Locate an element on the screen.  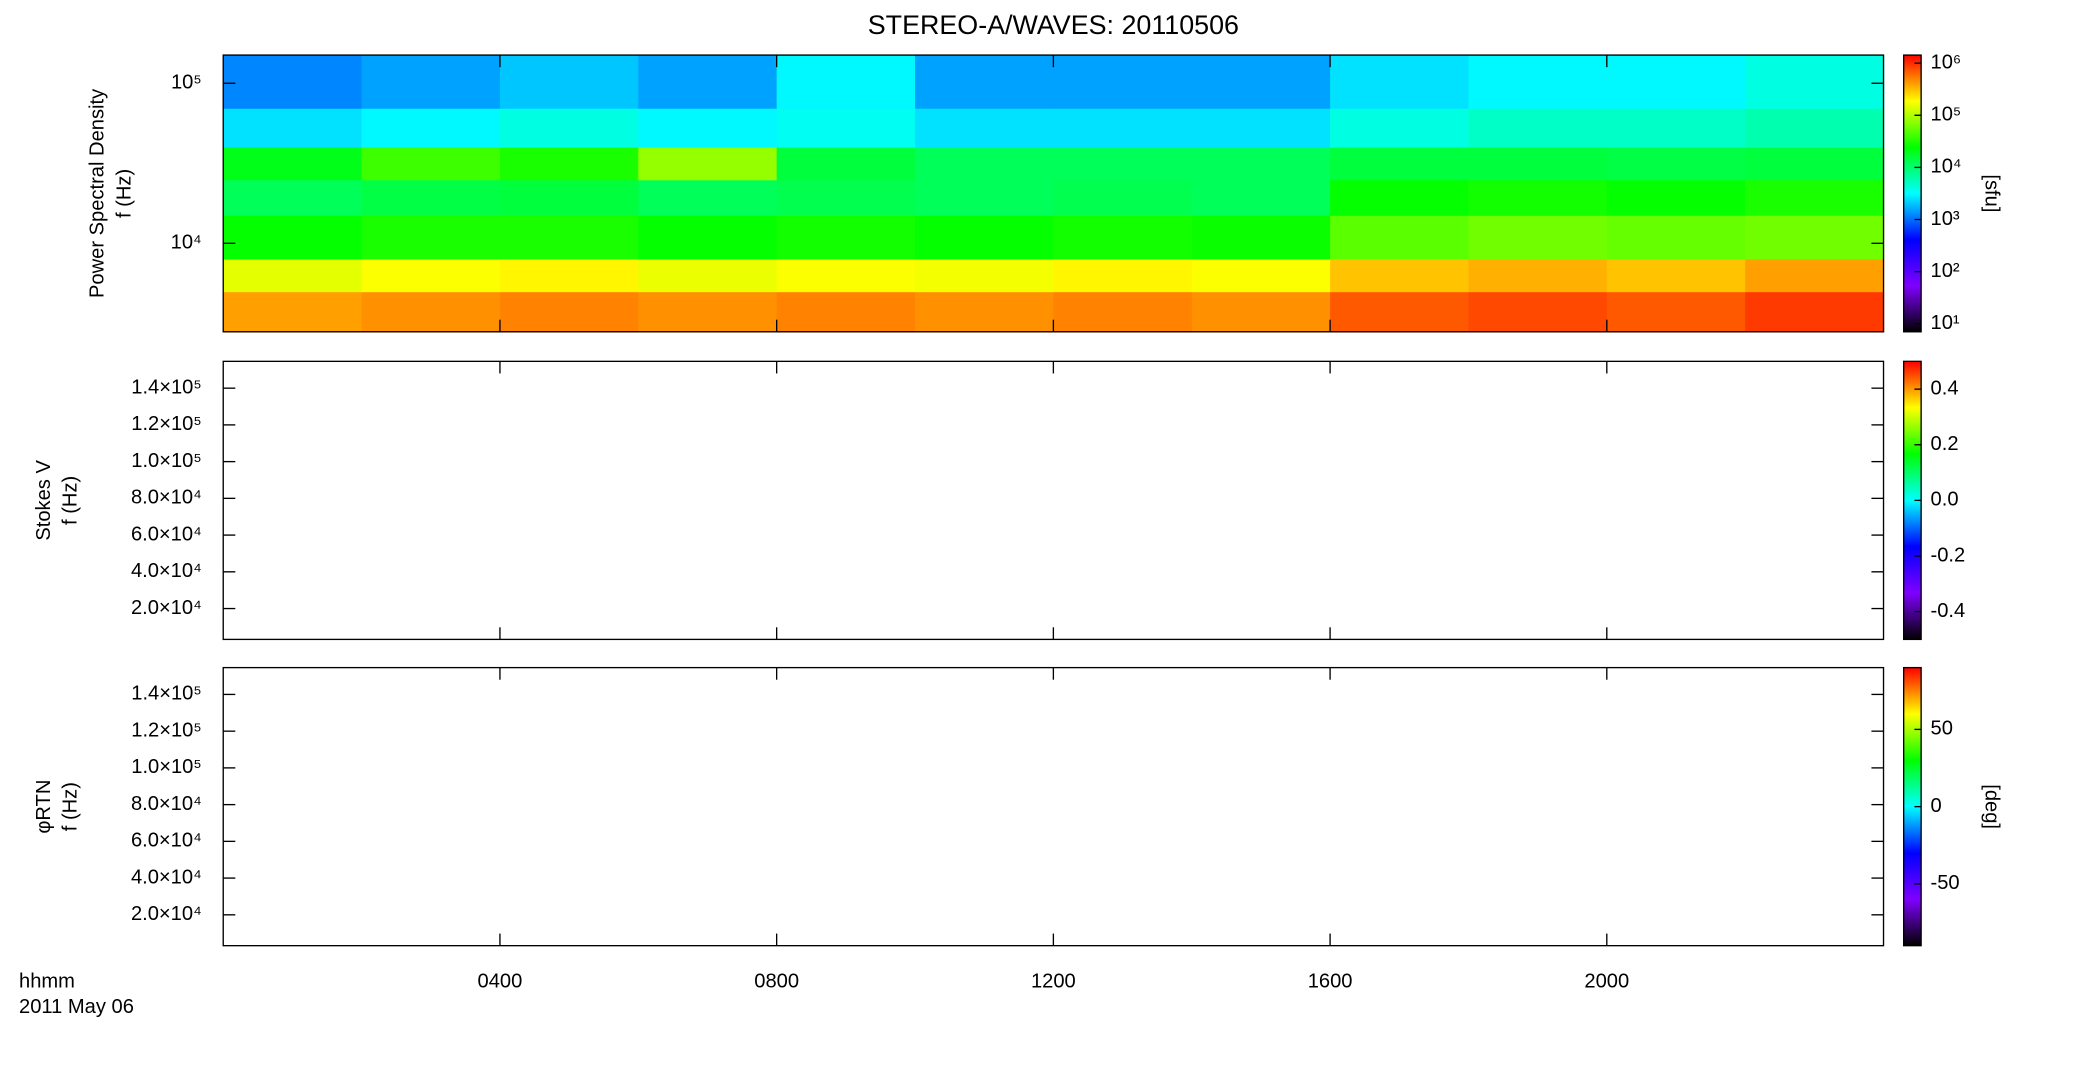
y-tick-label: 10⁵ is located at coordinates (186, 83).